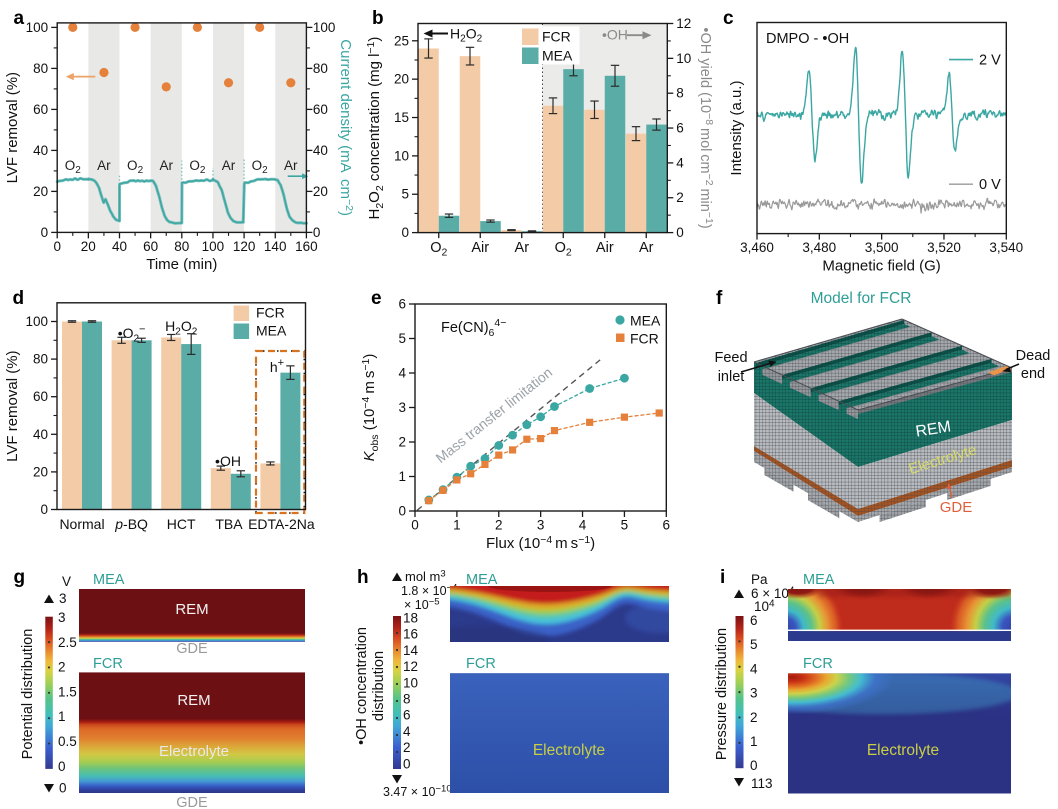 The height and width of the screenshot is (809, 1058). I want to click on svg-text: g, so click(20, 577).